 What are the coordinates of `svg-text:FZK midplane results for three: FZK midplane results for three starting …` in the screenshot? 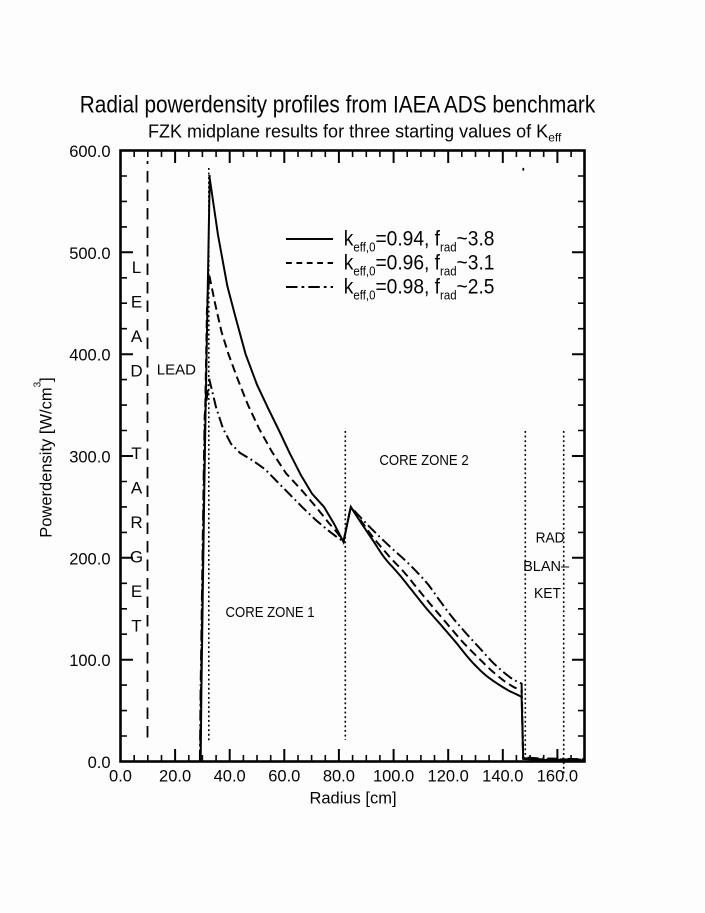 It's located at (355, 132).